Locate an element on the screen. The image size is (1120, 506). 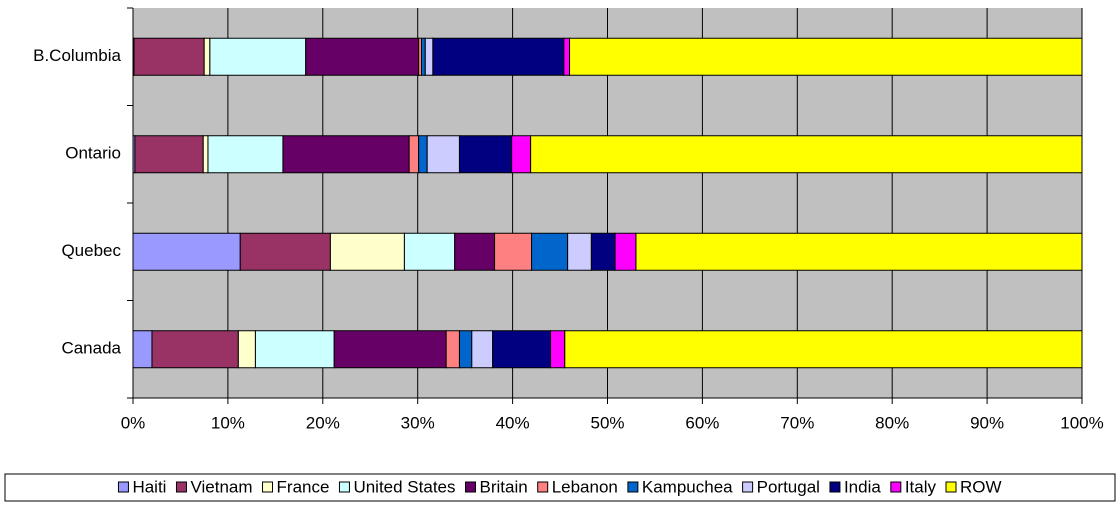
x-tick-label: 100% is located at coordinates (1081, 422).